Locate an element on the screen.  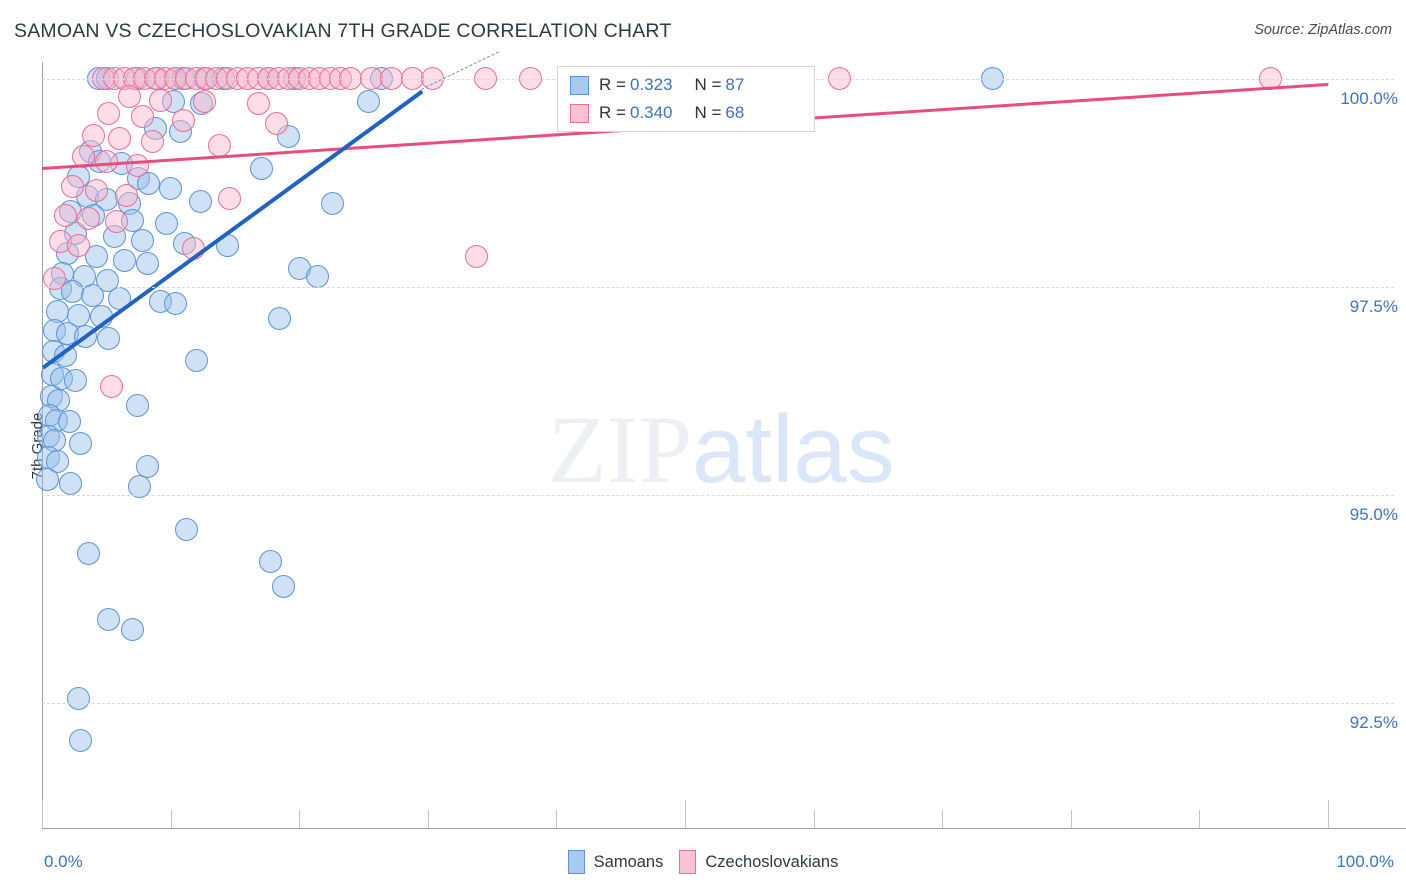
stats-n-value-samoans: 87 is located at coordinates (735, 84).